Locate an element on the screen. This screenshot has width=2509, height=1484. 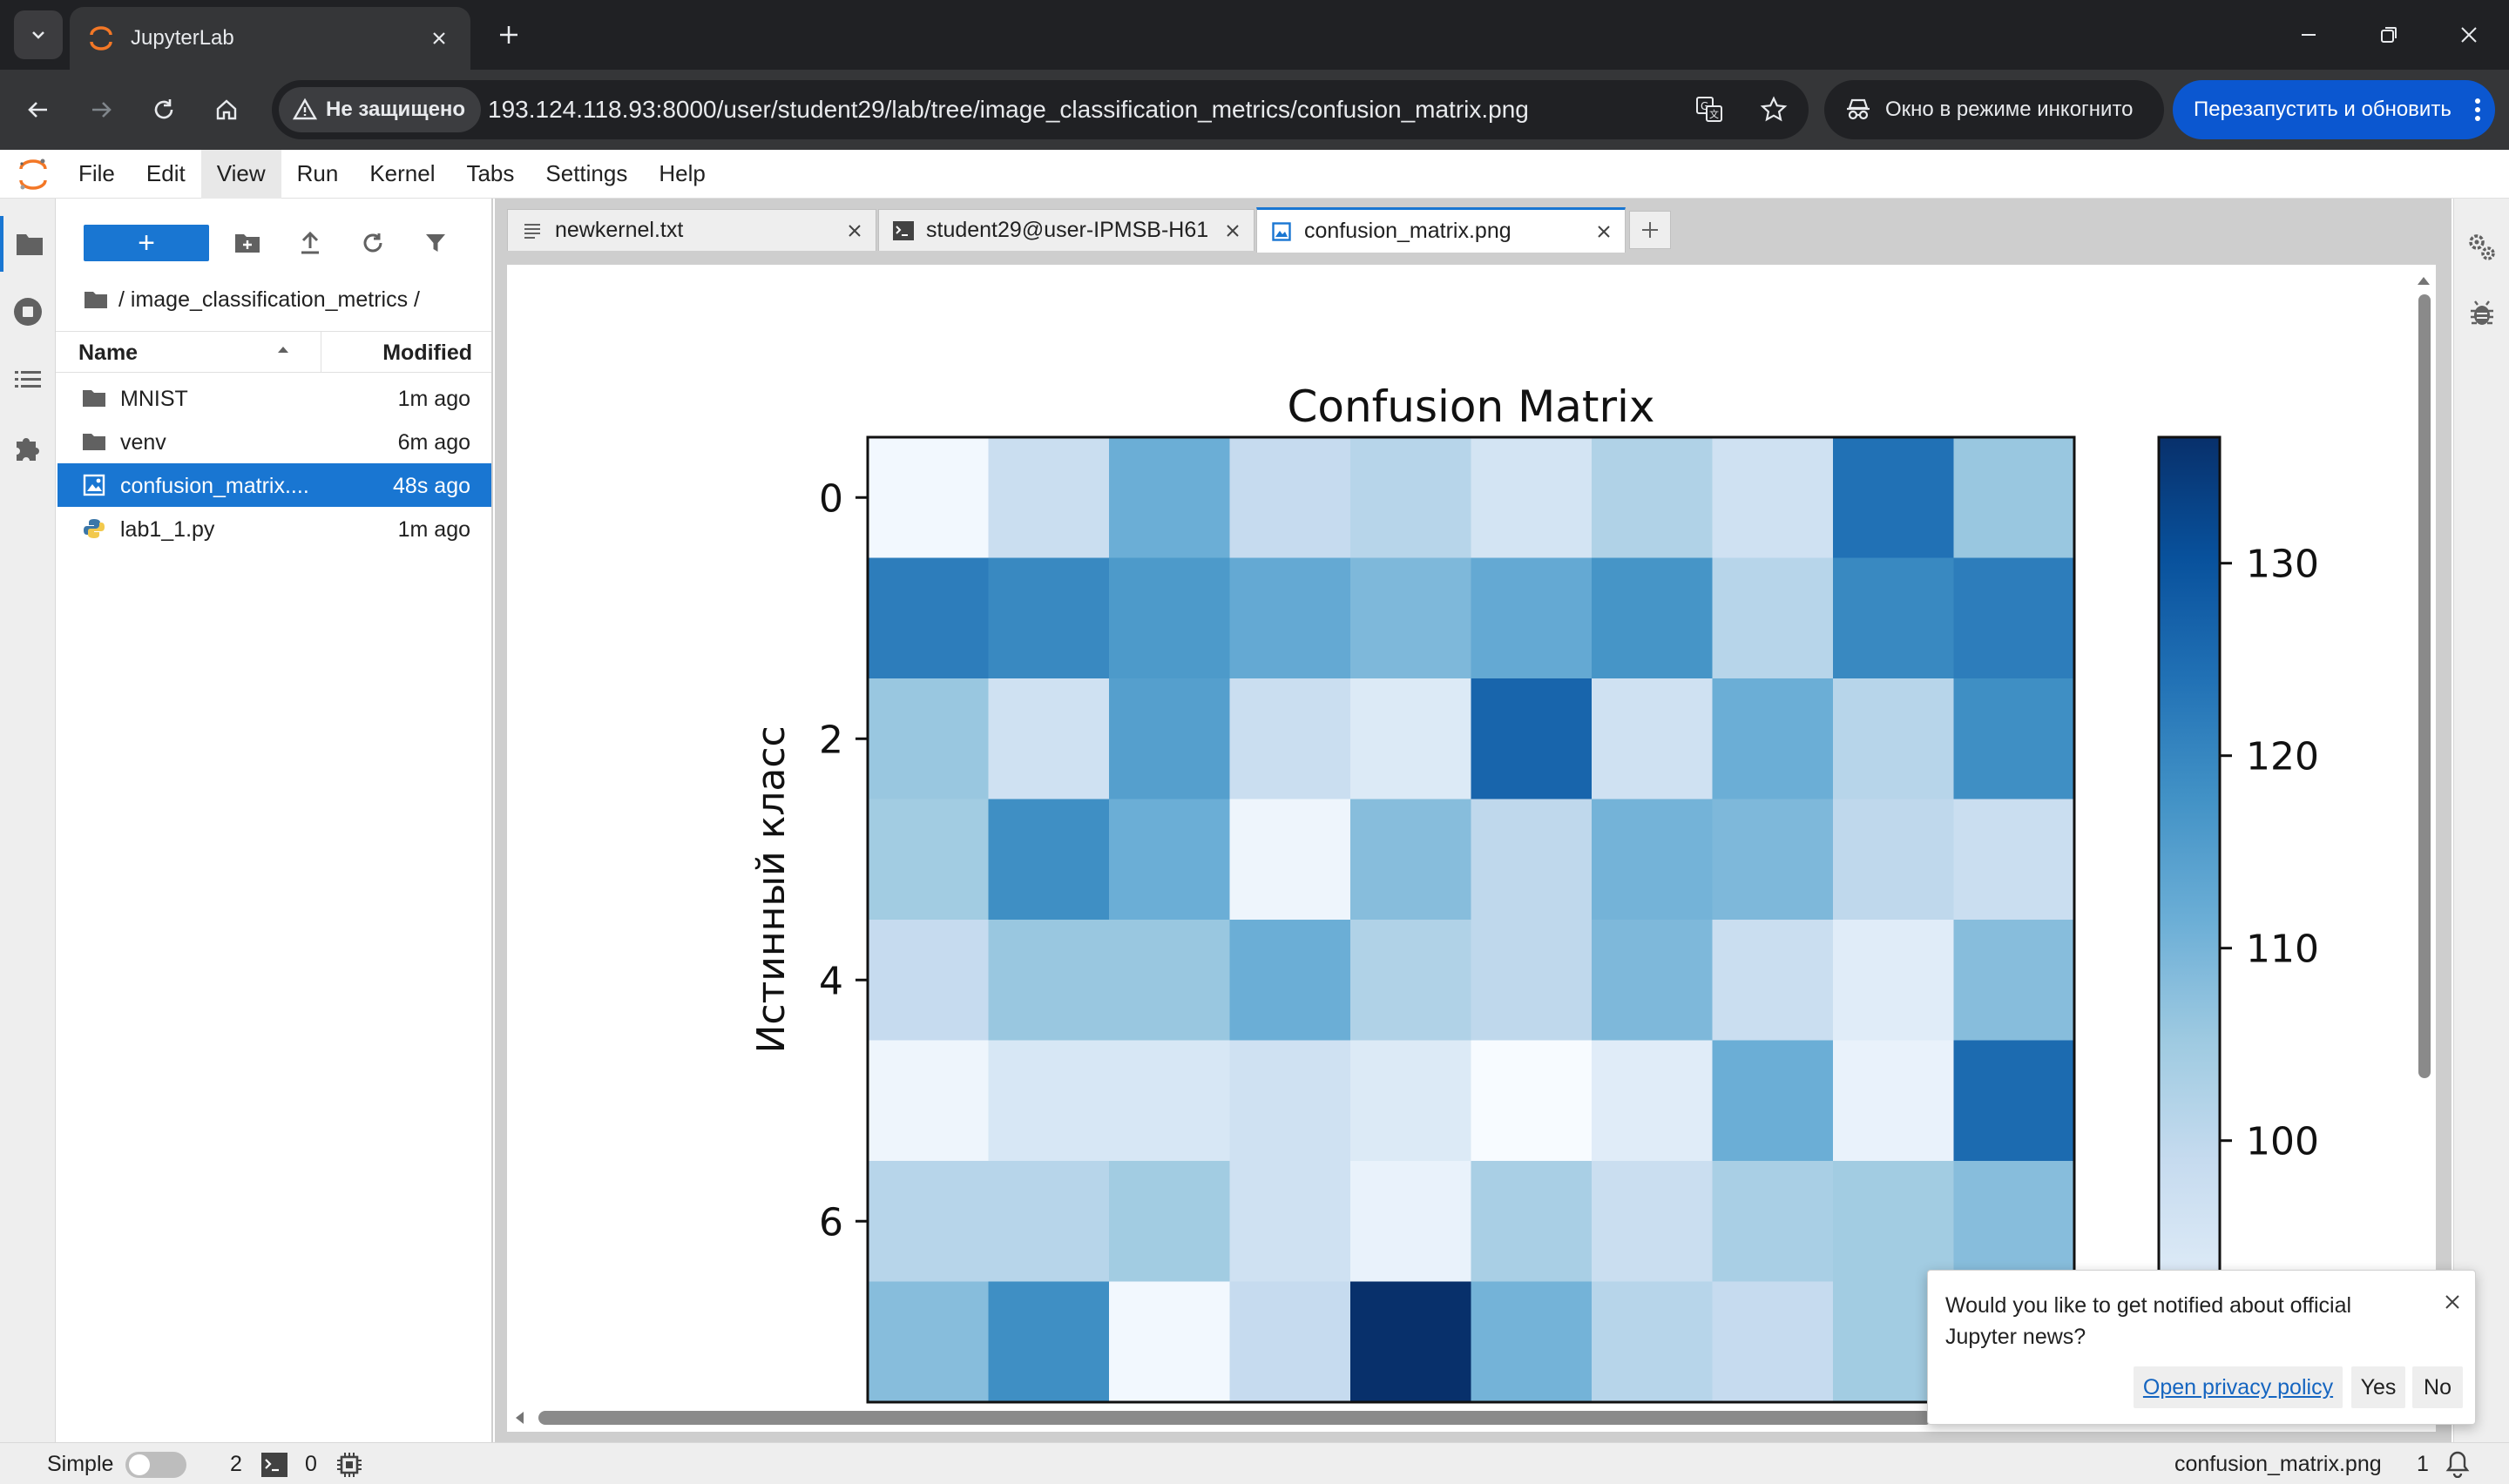
menu-kernel: Kernel is located at coordinates (402, 173).